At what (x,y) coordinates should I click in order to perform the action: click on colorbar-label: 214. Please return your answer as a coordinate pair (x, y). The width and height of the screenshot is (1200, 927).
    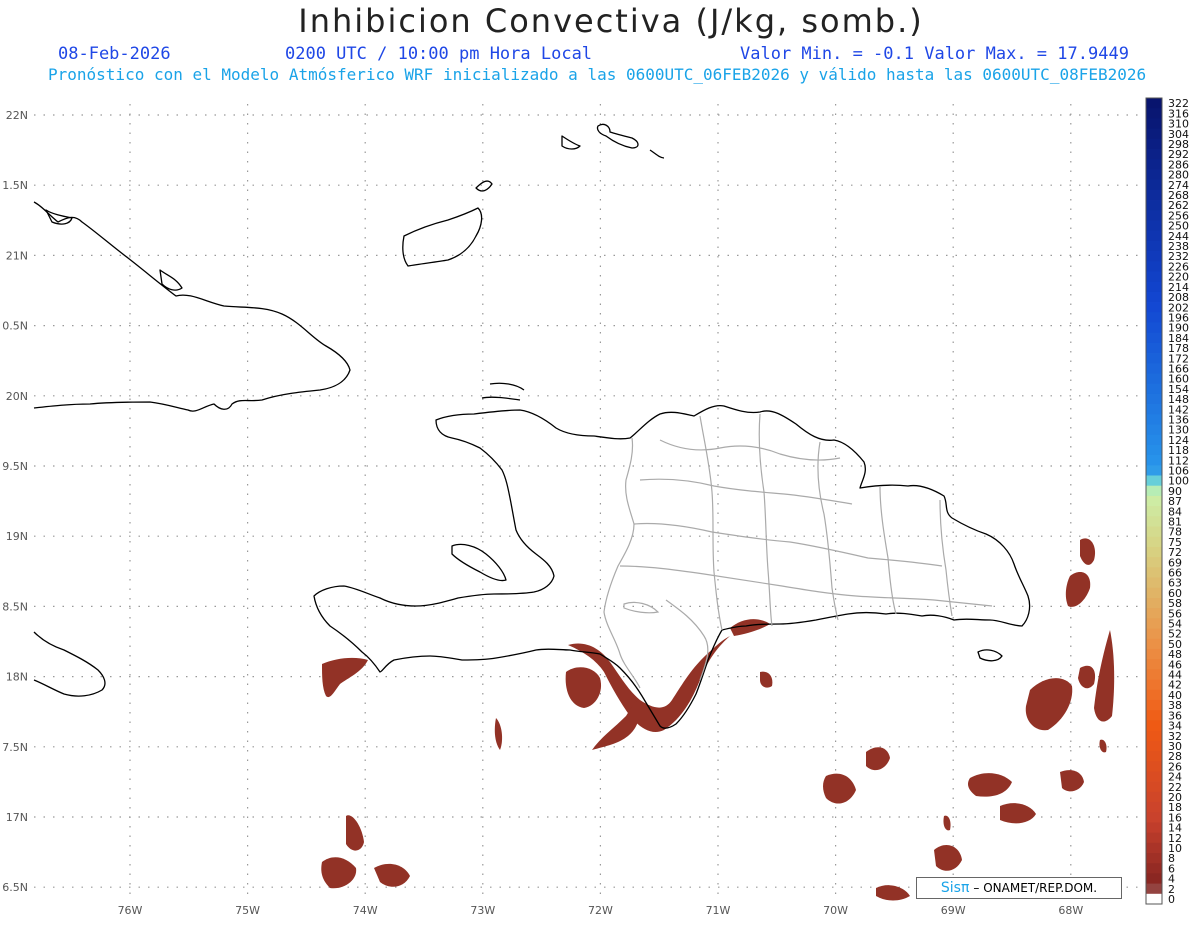
    Looking at the image, I should click on (1178, 287).